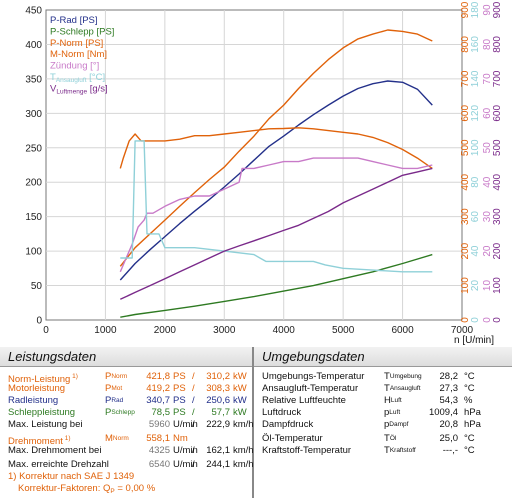 Image resolution: width=512 pixels, height=498 pixels. What do you see at coordinates (117, 438) in the screenshot?
I see `row-symbol: M Norm` at bounding box center [117, 438].